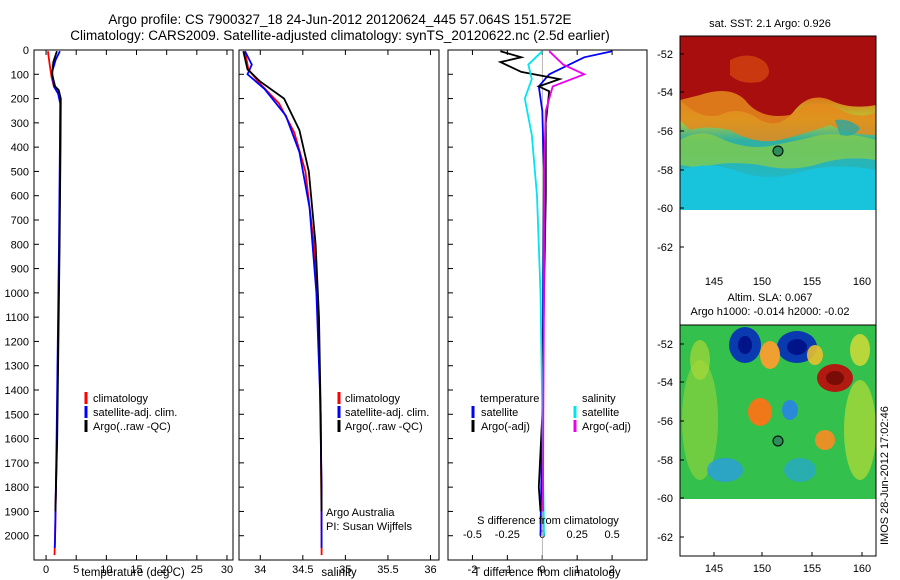 The width and height of the screenshot is (900, 580). I want to click on y-tick-label: 400, so click(20, 148).